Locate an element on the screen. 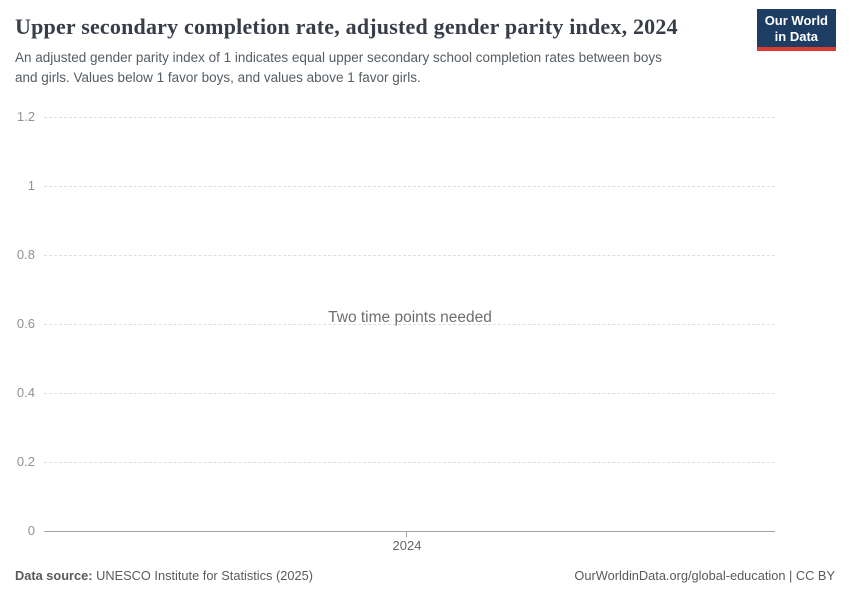  y-axis-tick-label: 0.2 is located at coordinates (25, 461).